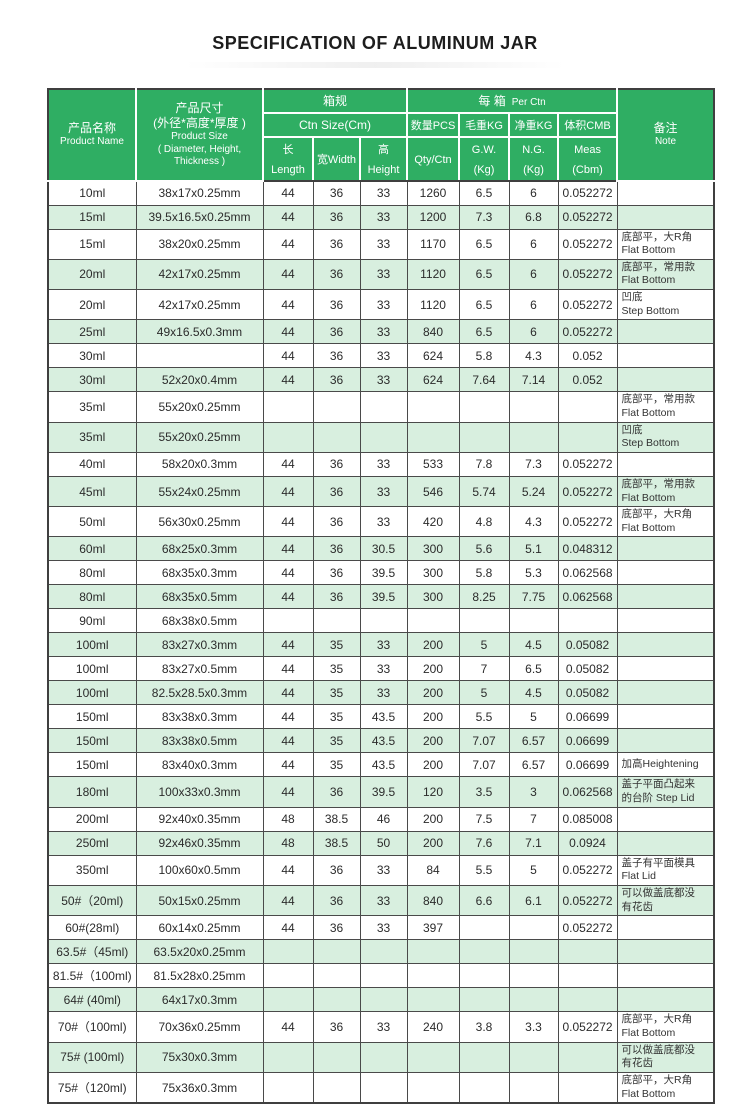 The height and width of the screenshot is (1104, 750). Describe the element at coordinates (638, 876) in the screenshot. I see `note-line: Flat Lid` at that location.